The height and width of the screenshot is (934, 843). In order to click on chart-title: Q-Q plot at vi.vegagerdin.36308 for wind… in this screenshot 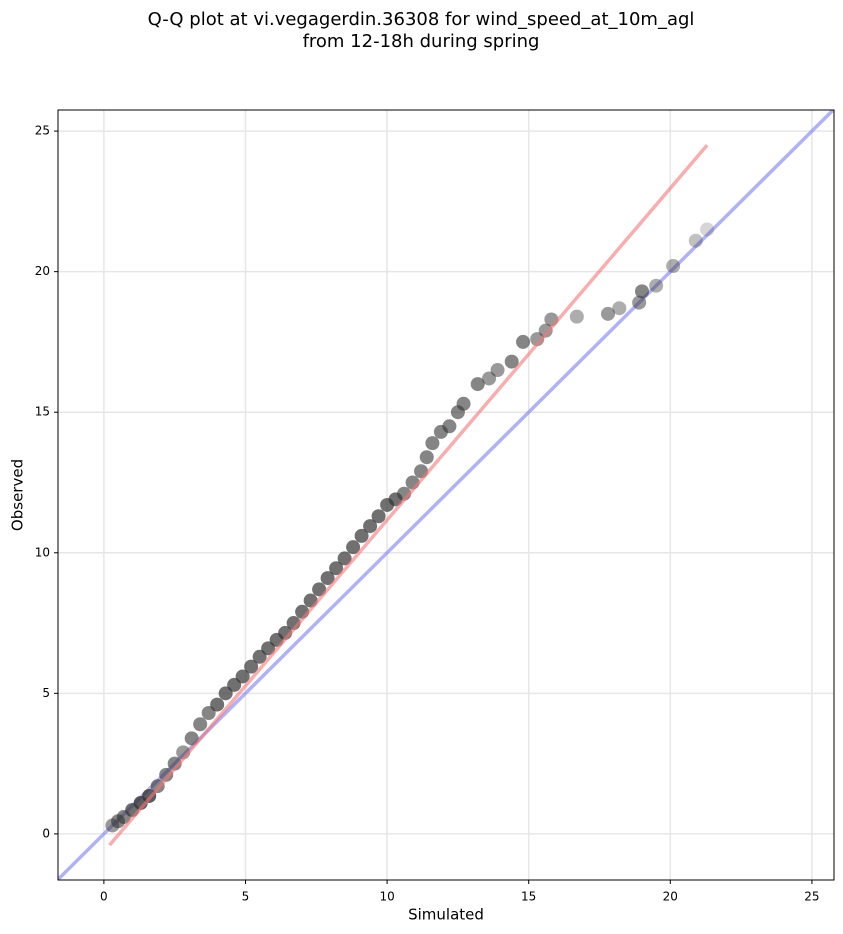, I will do `click(421, 19)`.